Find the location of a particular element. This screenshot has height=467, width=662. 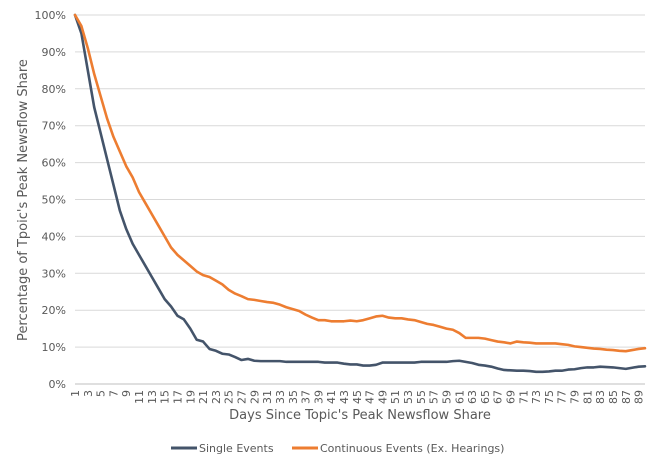

x-tick-label: 83 is located at coordinates (600, 397).